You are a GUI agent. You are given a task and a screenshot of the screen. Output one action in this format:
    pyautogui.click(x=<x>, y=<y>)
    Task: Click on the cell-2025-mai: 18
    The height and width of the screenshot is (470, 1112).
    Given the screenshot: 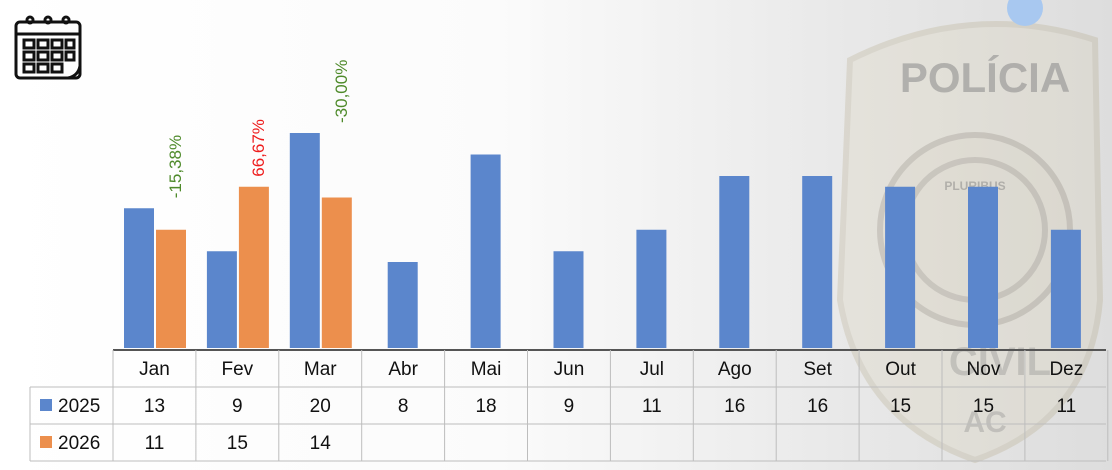 What is the action you would take?
    pyautogui.click(x=485, y=406)
    